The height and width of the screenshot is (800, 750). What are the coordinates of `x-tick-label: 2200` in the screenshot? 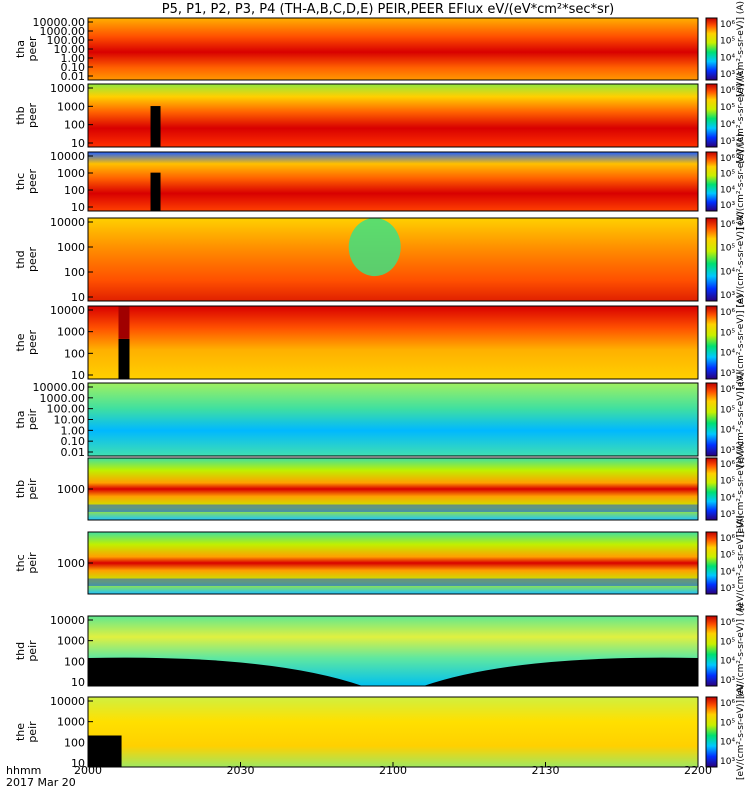 It's located at (698, 770).